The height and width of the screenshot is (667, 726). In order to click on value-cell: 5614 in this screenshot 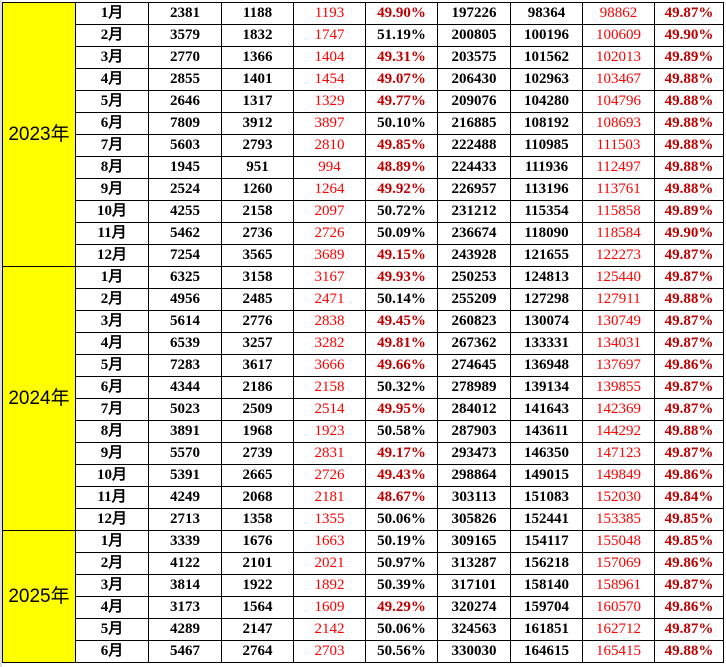, I will do `click(185, 321)`.